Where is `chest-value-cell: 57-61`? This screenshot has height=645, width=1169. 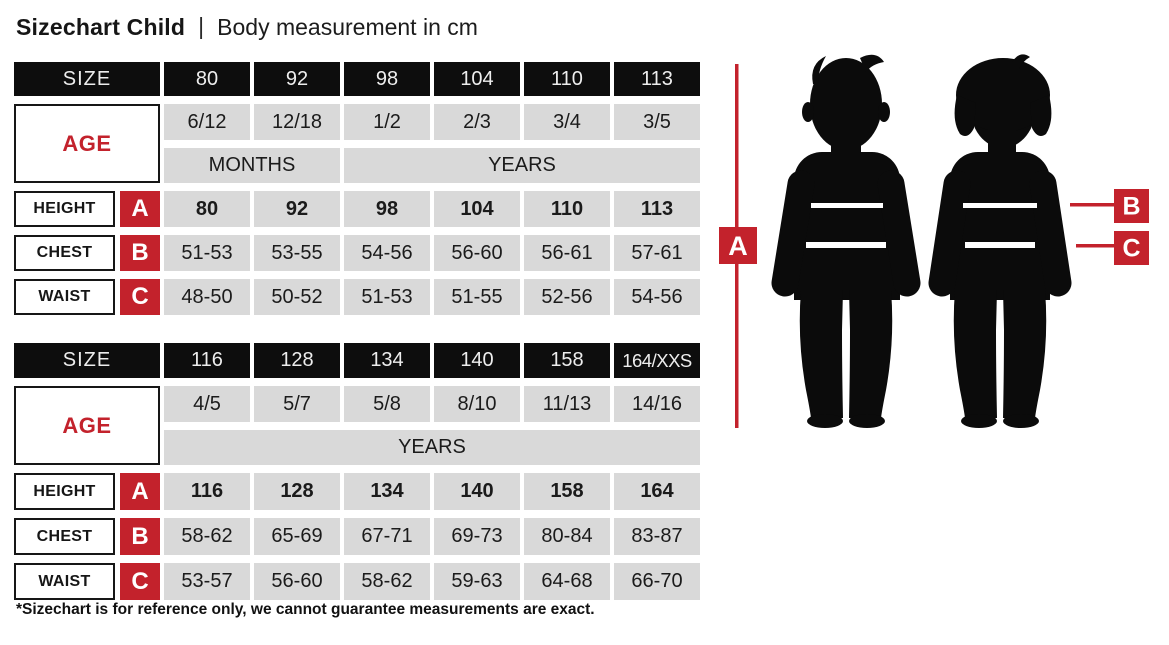 chest-value-cell: 57-61 is located at coordinates (657, 253).